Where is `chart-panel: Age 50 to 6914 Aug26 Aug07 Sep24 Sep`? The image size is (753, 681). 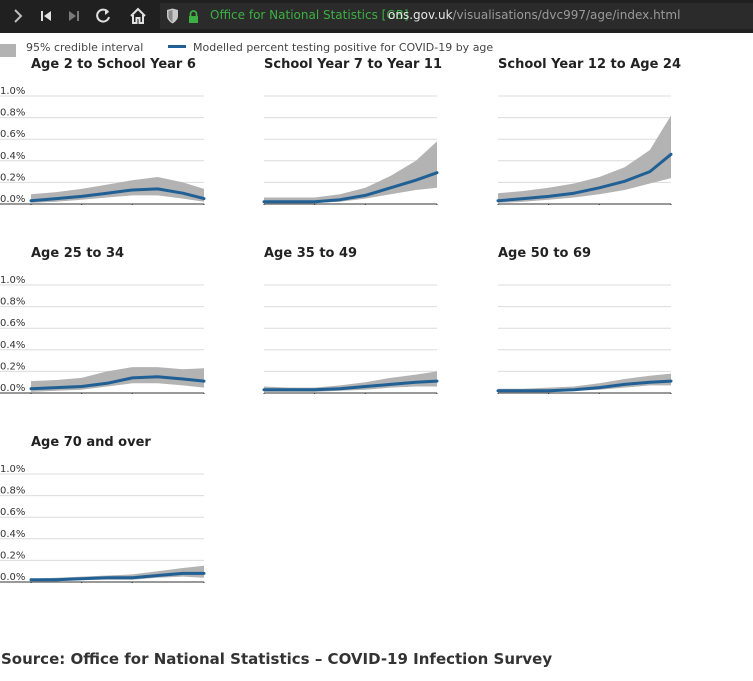
chart-panel: Age 50 to 6914 Aug26 Aug07 Sep24 Sep is located at coordinates (584, 320).